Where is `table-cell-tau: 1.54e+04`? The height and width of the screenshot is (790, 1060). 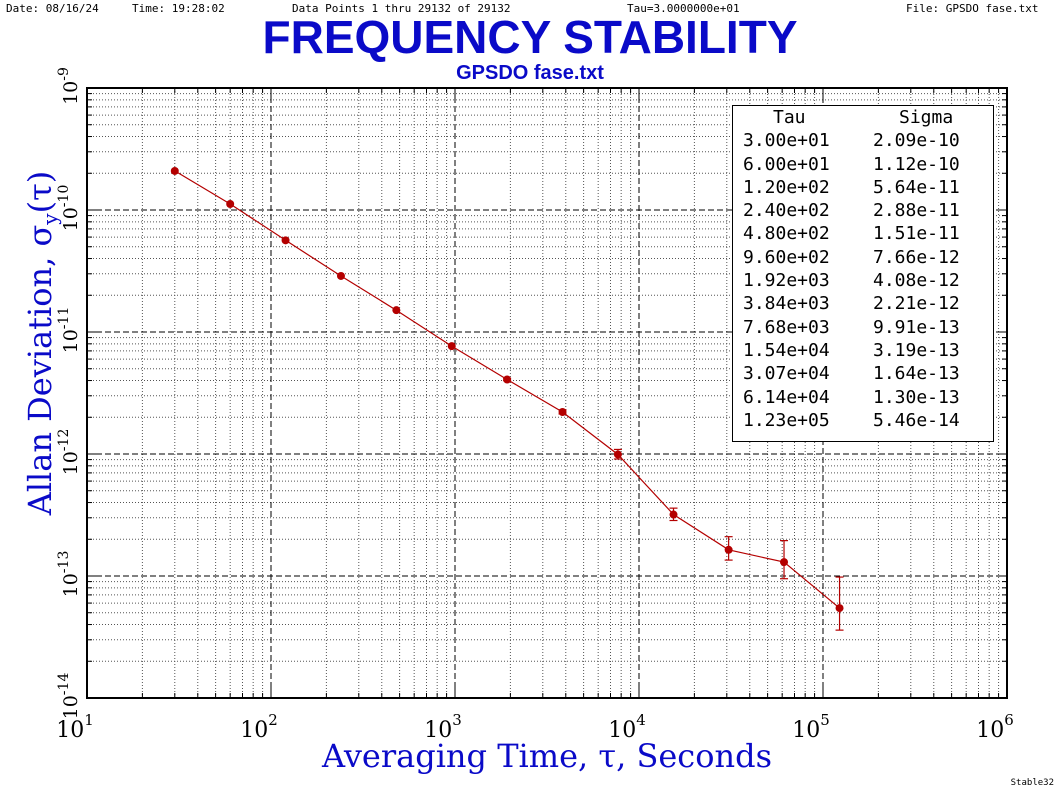 table-cell-tau: 1.54e+04 is located at coordinates (786, 350).